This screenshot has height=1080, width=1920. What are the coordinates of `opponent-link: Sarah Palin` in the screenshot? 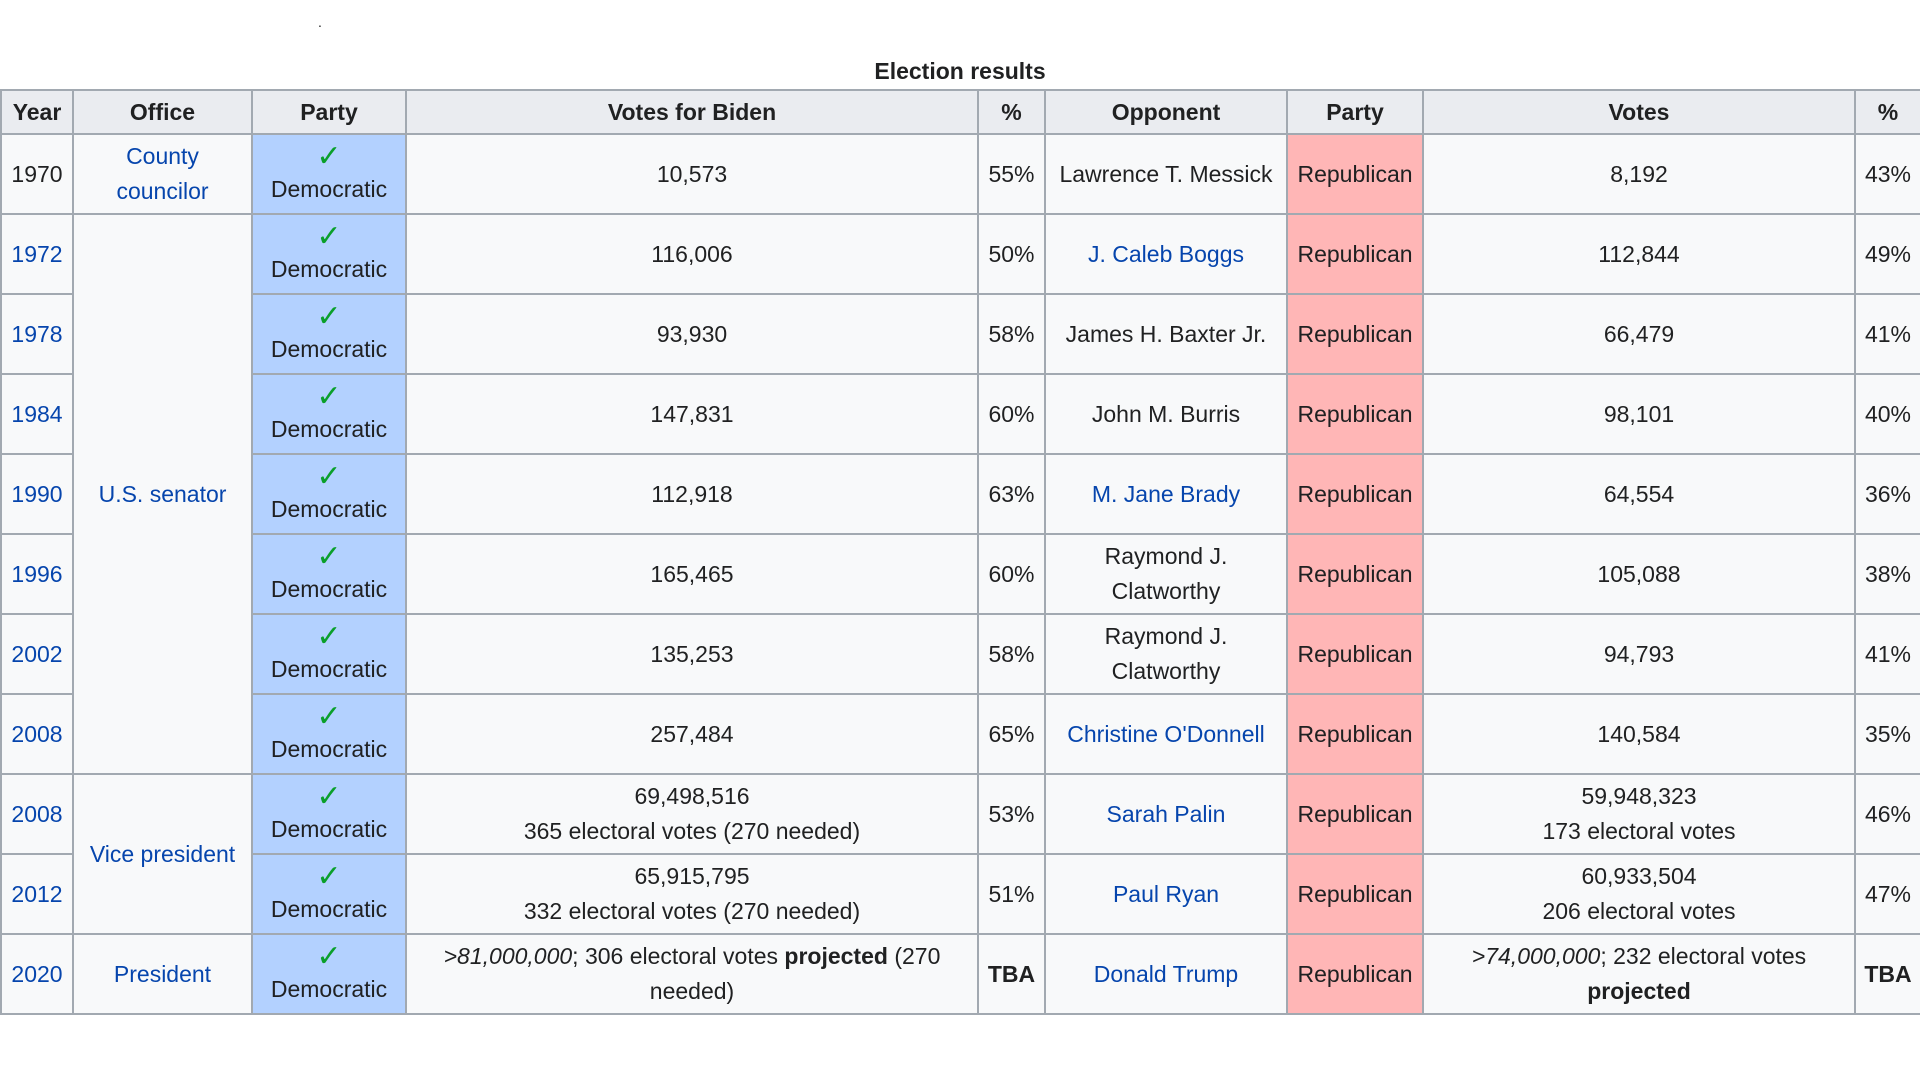 It's located at (1166, 813).